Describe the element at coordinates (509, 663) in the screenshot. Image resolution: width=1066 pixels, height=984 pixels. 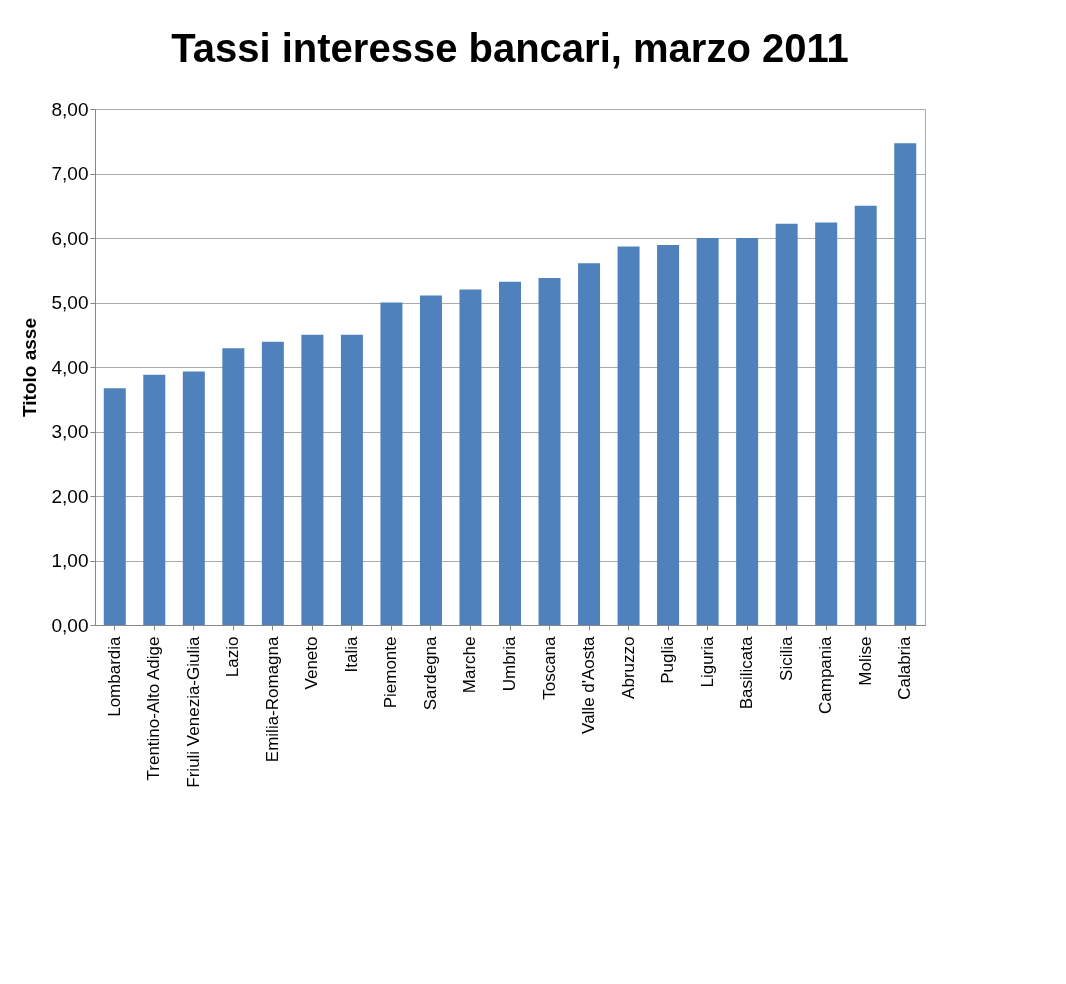
I see `x-tick-label: Umbria` at that location.